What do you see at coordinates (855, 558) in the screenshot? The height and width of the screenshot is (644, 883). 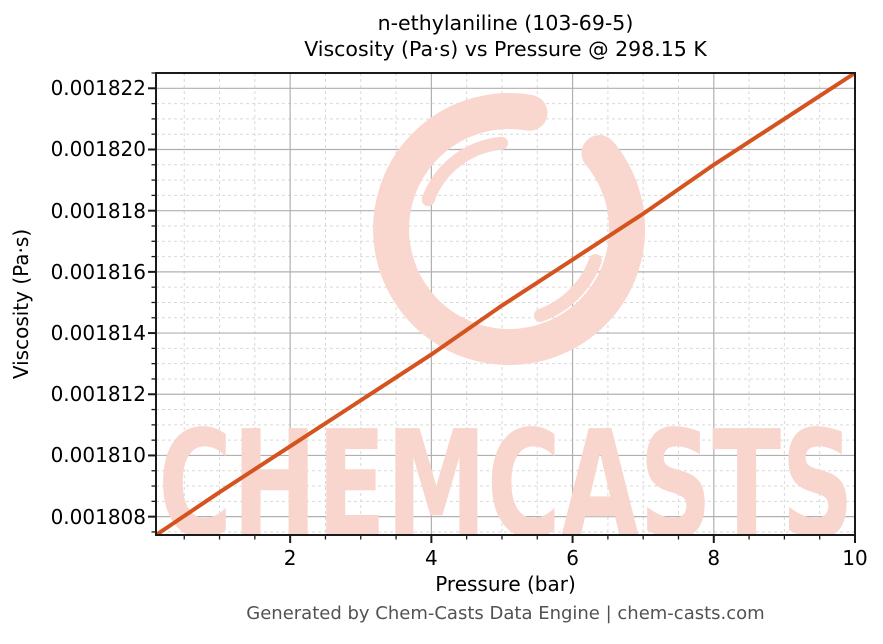 I see `x-tick-label: 10` at bounding box center [855, 558].